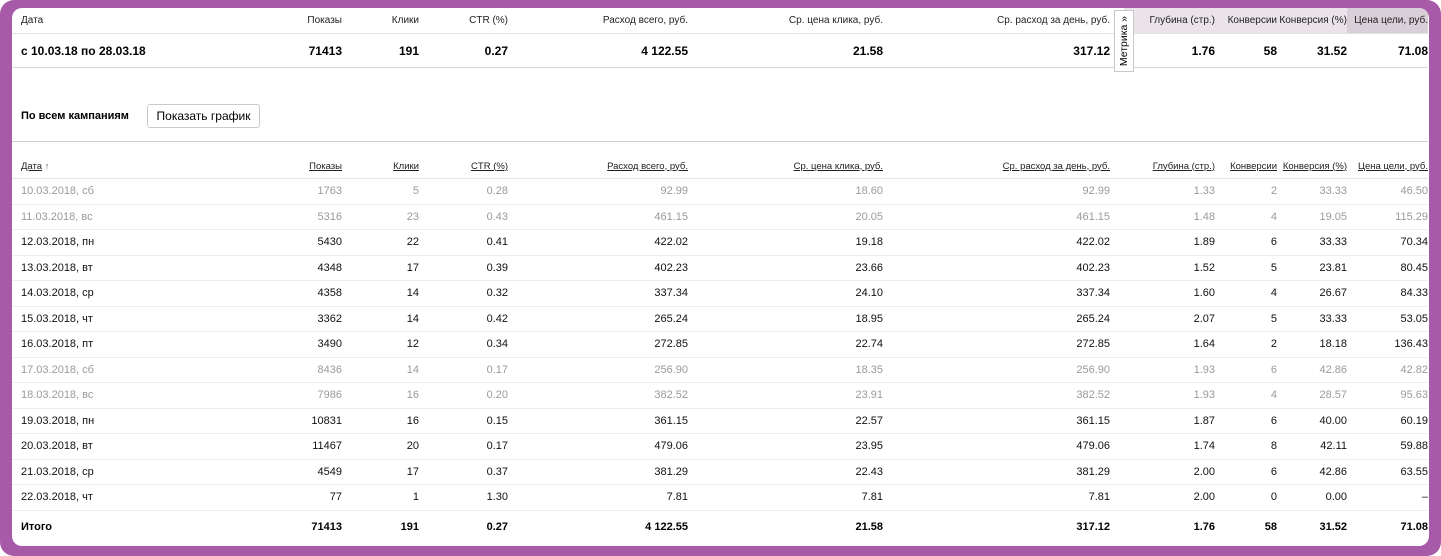 The width and height of the screenshot is (1441, 556). What do you see at coordinates (307, 217) in the screenshot?
I see `cell-shows: 5316` at bounding box center [307, 217].